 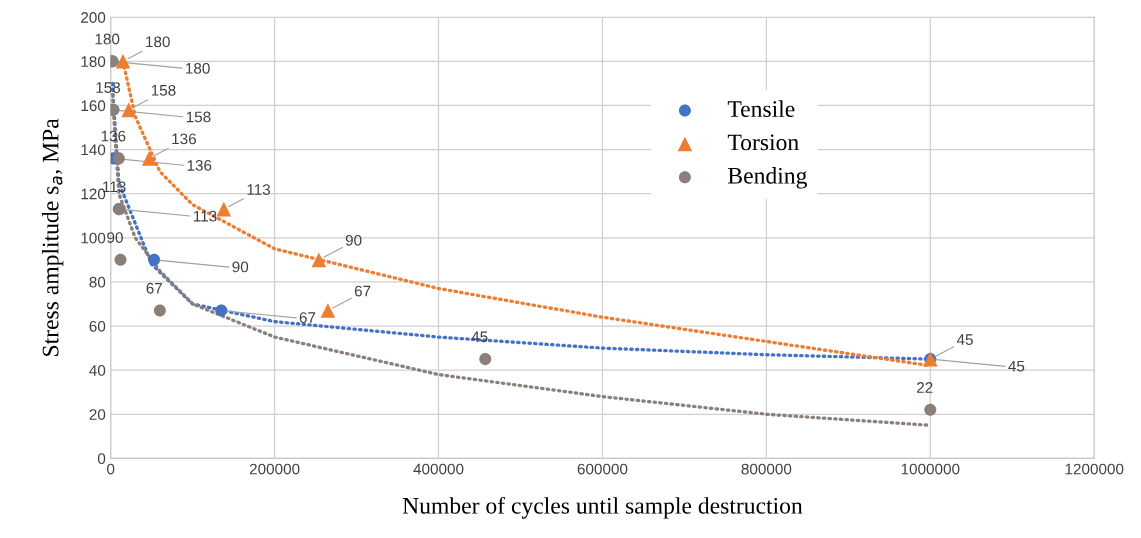 What do you see at coordinates (438, 469) in the screenshot?
I see `x-tick-label: 400000` at bounding box center [438, 469].